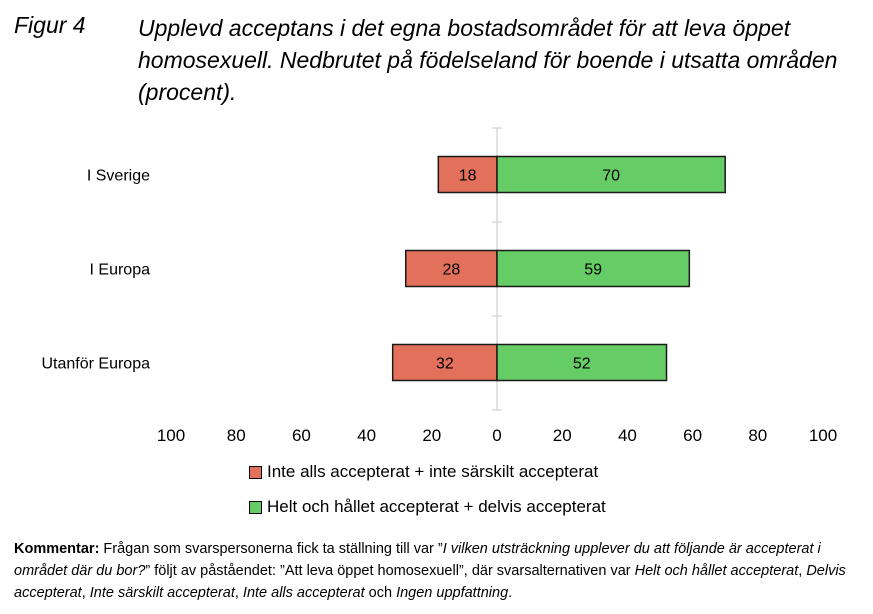  Describe the element at coordinates (510, 593) in the screenshot. I see `comment-text: .` at that location.